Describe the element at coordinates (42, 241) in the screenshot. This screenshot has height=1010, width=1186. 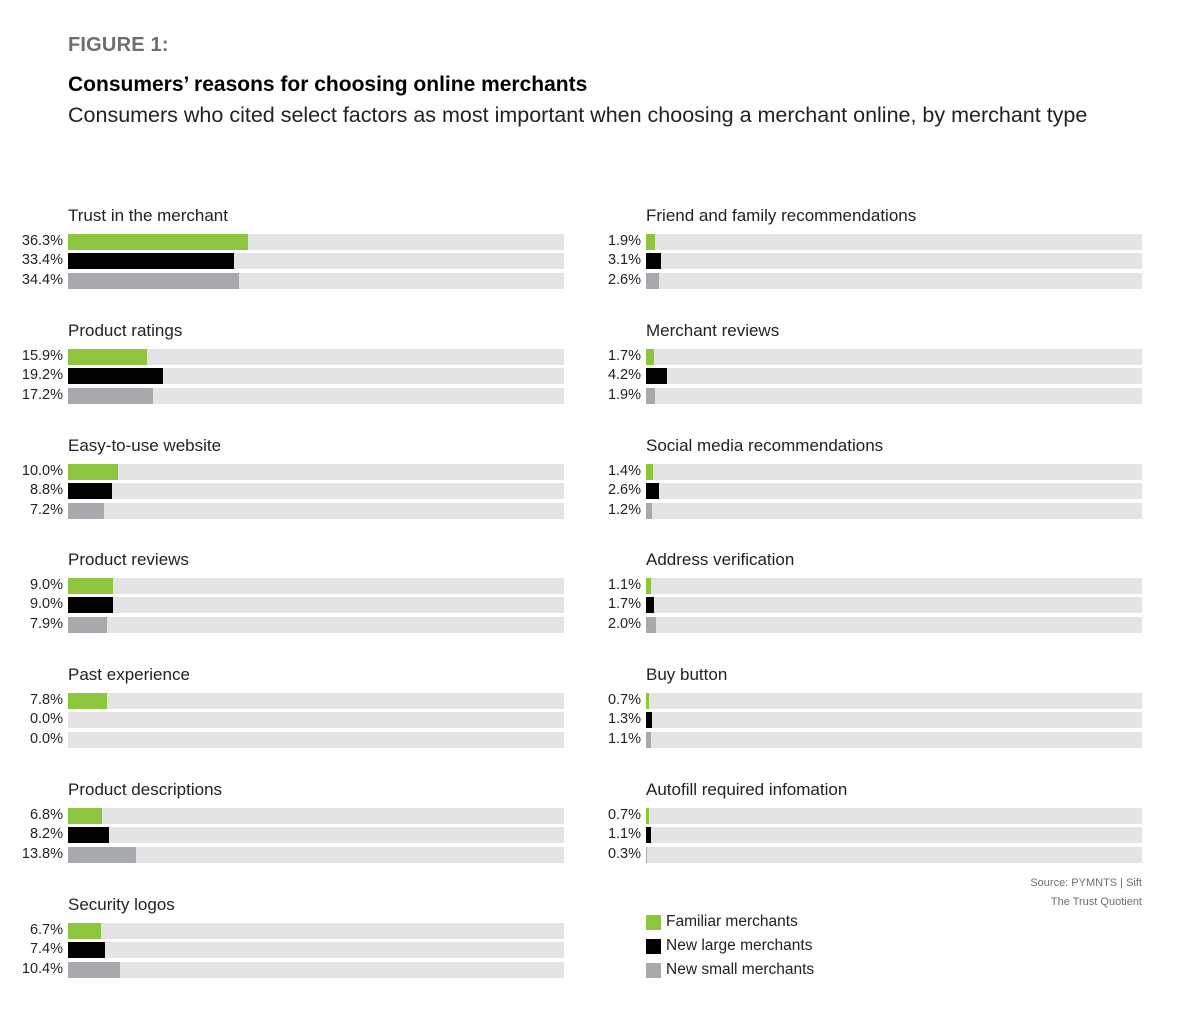
I see `data-label: 36.3%` at that location.